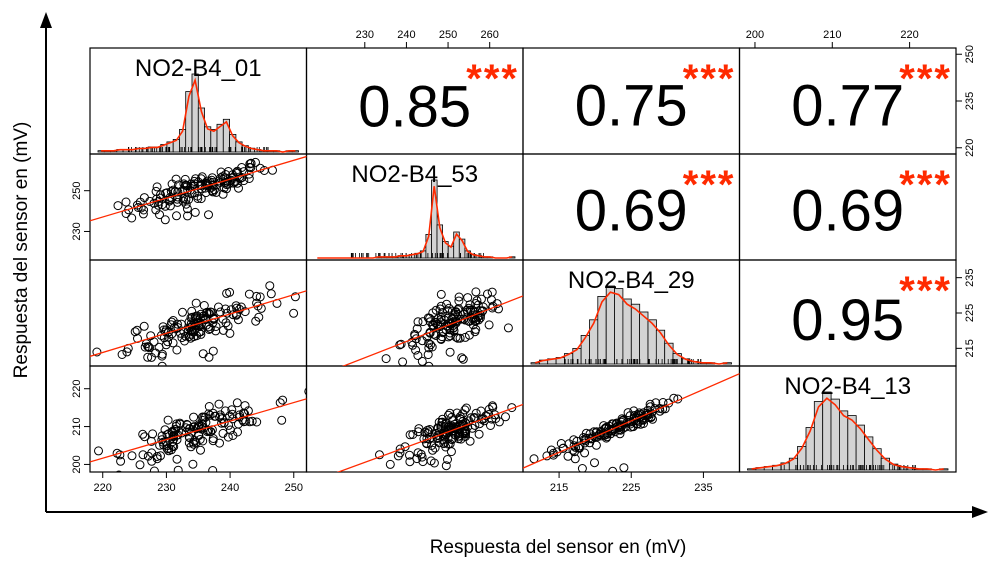 This screenshot has width=992, height=565. I want to click on top-tick-label: 260, so click(490, 35).